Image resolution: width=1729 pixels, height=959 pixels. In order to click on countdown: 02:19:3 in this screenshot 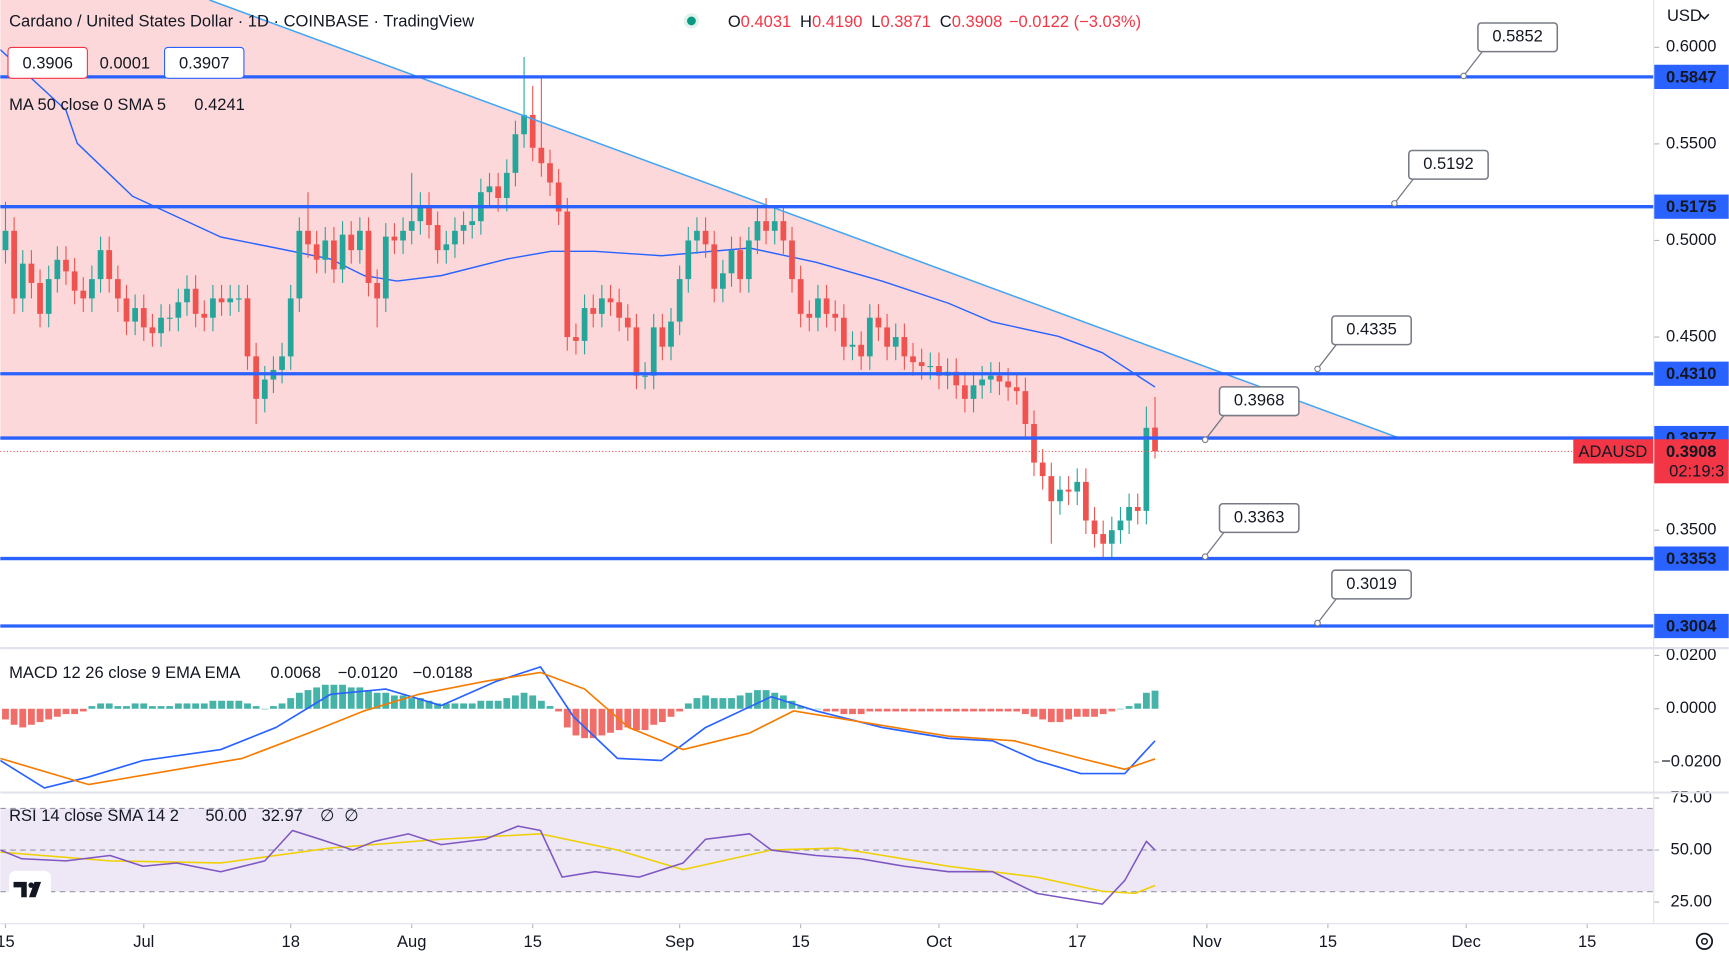, I will do `click(1696, 471)`.